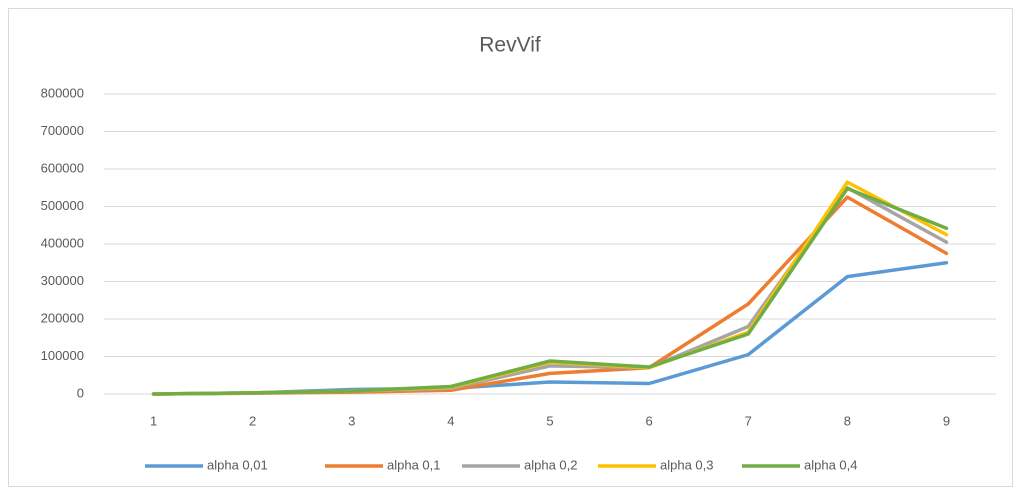 This screenshot has width=1021, height=495. Describe the element at coordinates (551, 464) in the screenshot. I see `legend-label: alpha 0,2` at that location.